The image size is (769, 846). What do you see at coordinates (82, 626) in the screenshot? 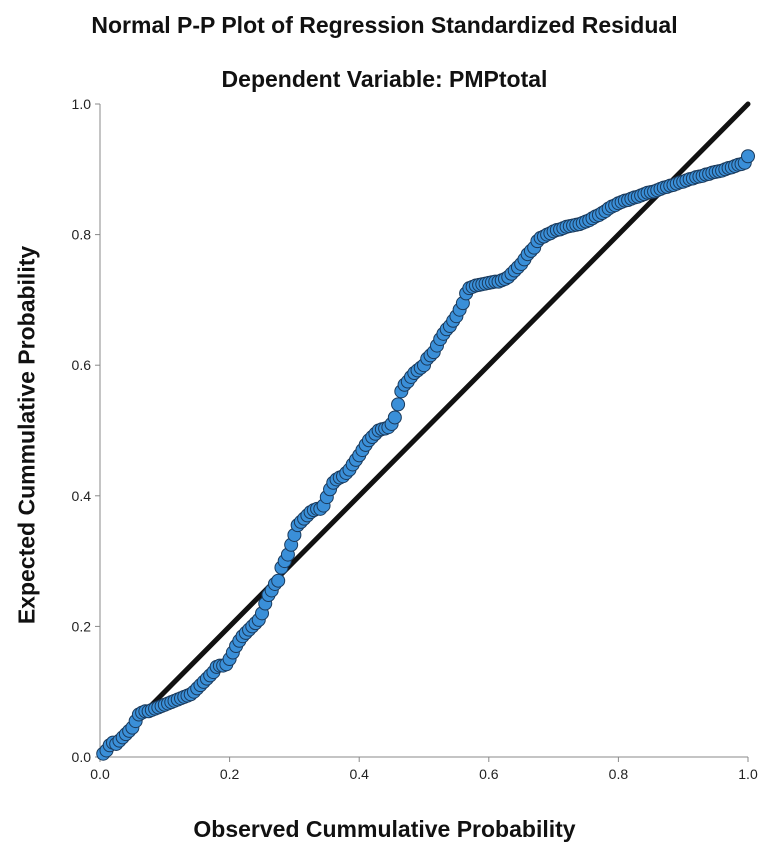
I see `y-tick-label: 0.2` at bounding box center [82, 626].